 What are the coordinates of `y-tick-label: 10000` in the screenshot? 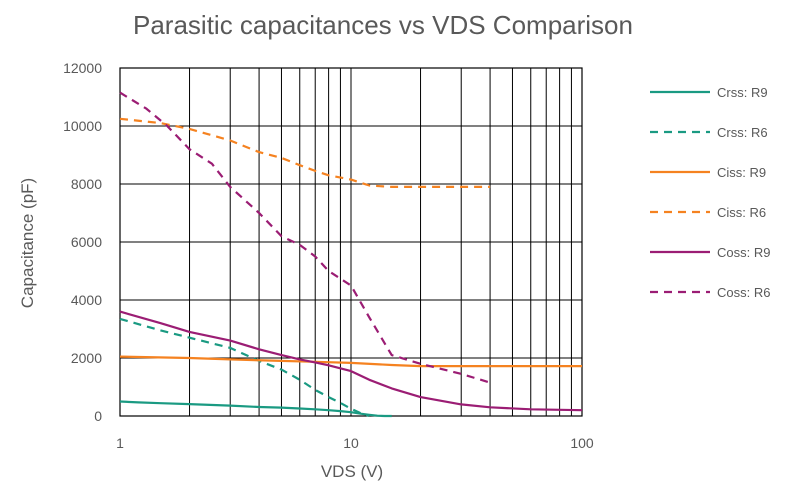 It's located at (82, 126).